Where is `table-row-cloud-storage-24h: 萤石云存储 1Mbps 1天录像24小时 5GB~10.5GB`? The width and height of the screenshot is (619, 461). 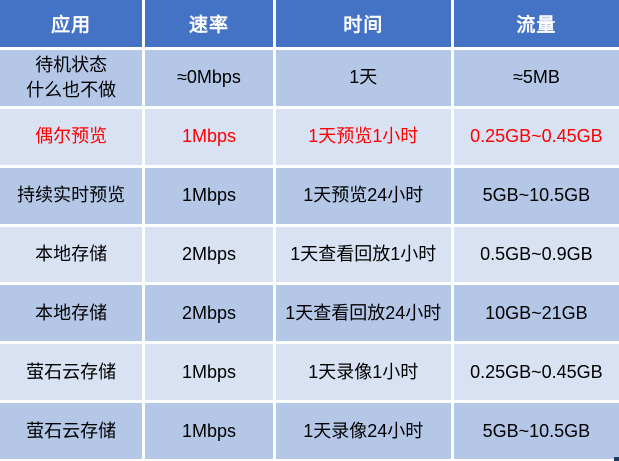
table-row-cloud-storage-24h: 萤石云存储 1Mbps 1天录像24小时 5GB~10.5GB is located at coordinates (309, 431).